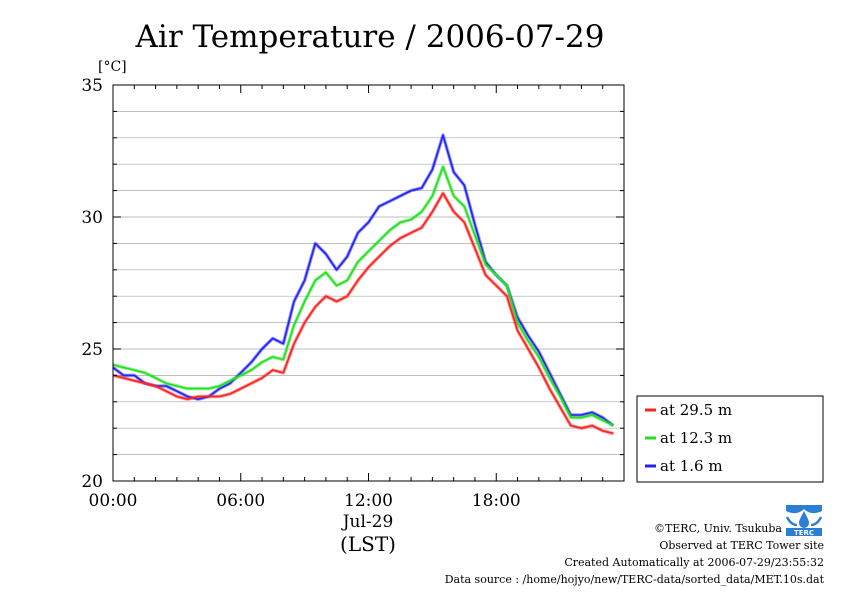 The image size is (842, 595). I want to click on y-tick-label: 25, so click(92, 350).